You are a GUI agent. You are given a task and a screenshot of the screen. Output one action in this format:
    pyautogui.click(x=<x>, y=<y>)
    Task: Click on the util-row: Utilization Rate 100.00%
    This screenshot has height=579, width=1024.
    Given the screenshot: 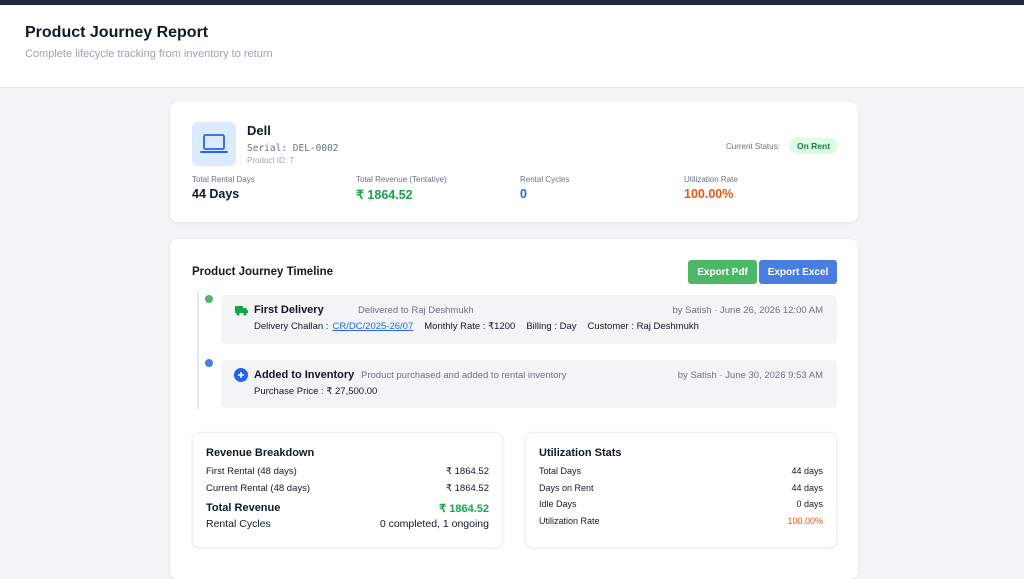 What is the action you would take?
    pyautogui.click(x=681, y=521)
    